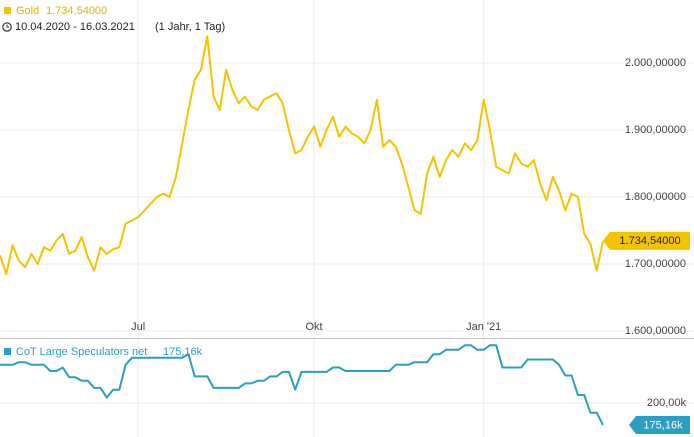  What do you see at coordinates (27, 11) in the screenshot?
I see `legend-label: Gold` at bounding box center [27, 11].